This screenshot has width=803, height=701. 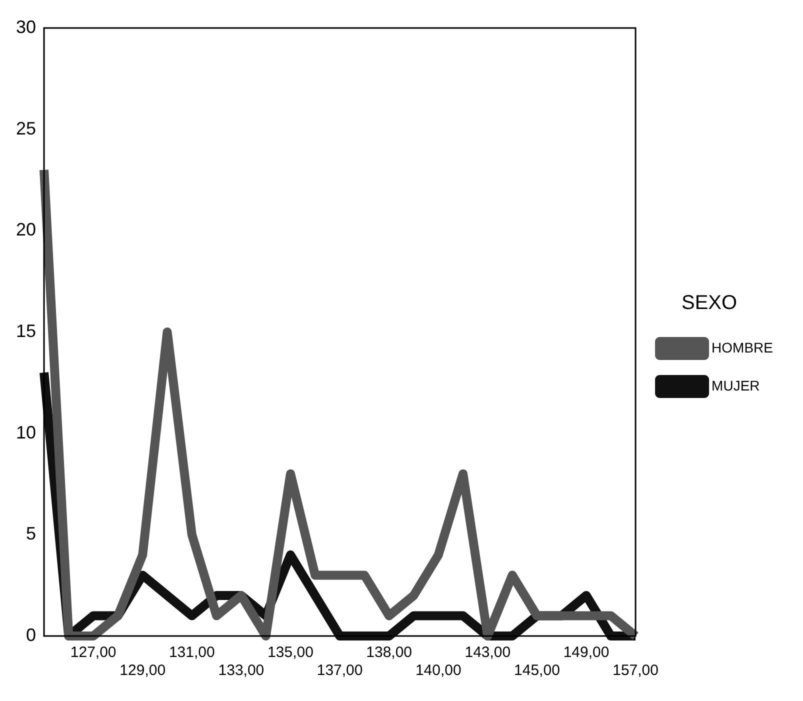 What do you see at coordinates (736, 385) in the screenshot?
I see `legend-label: MUJER` at bounding box center [736, 385].